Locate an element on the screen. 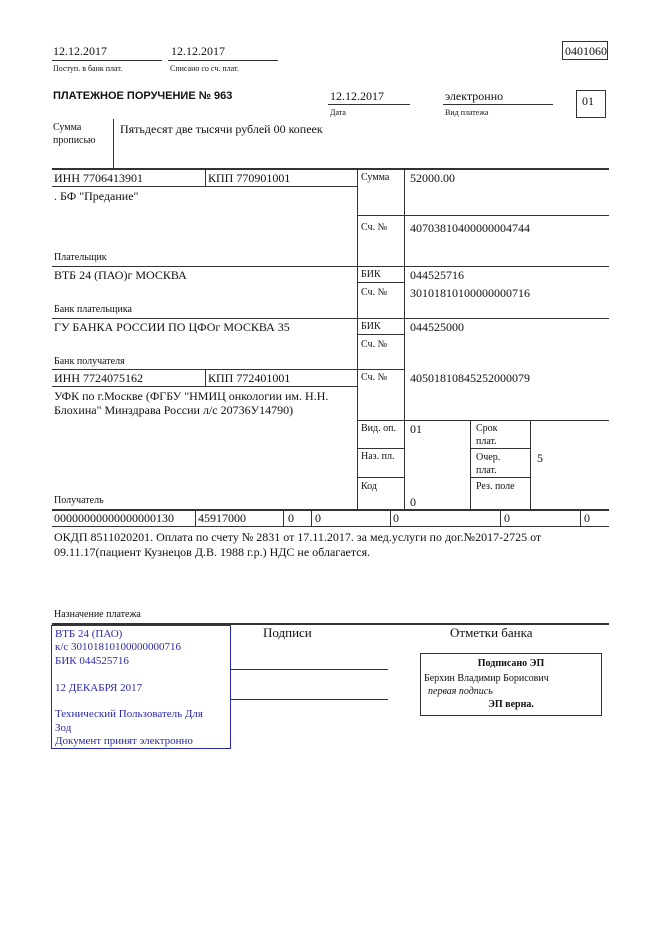 The width and height of the screenshot is (659, 928). stamp-line: БИК 044525716 is located at coordinates (92, 660).